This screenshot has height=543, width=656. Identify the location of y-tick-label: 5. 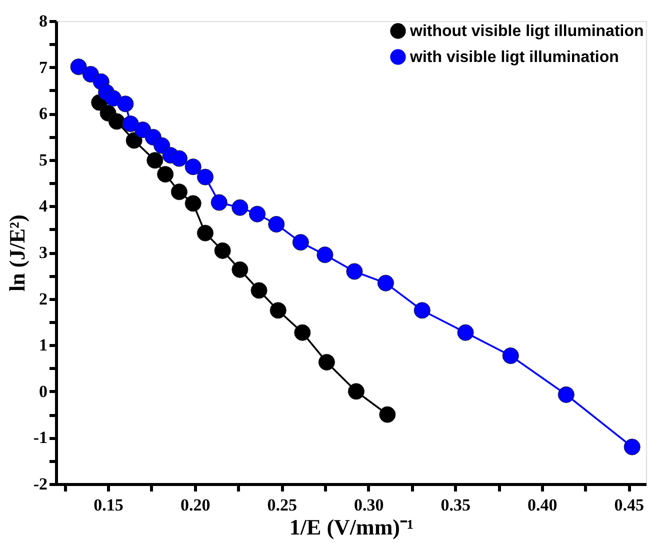
(43, 160).